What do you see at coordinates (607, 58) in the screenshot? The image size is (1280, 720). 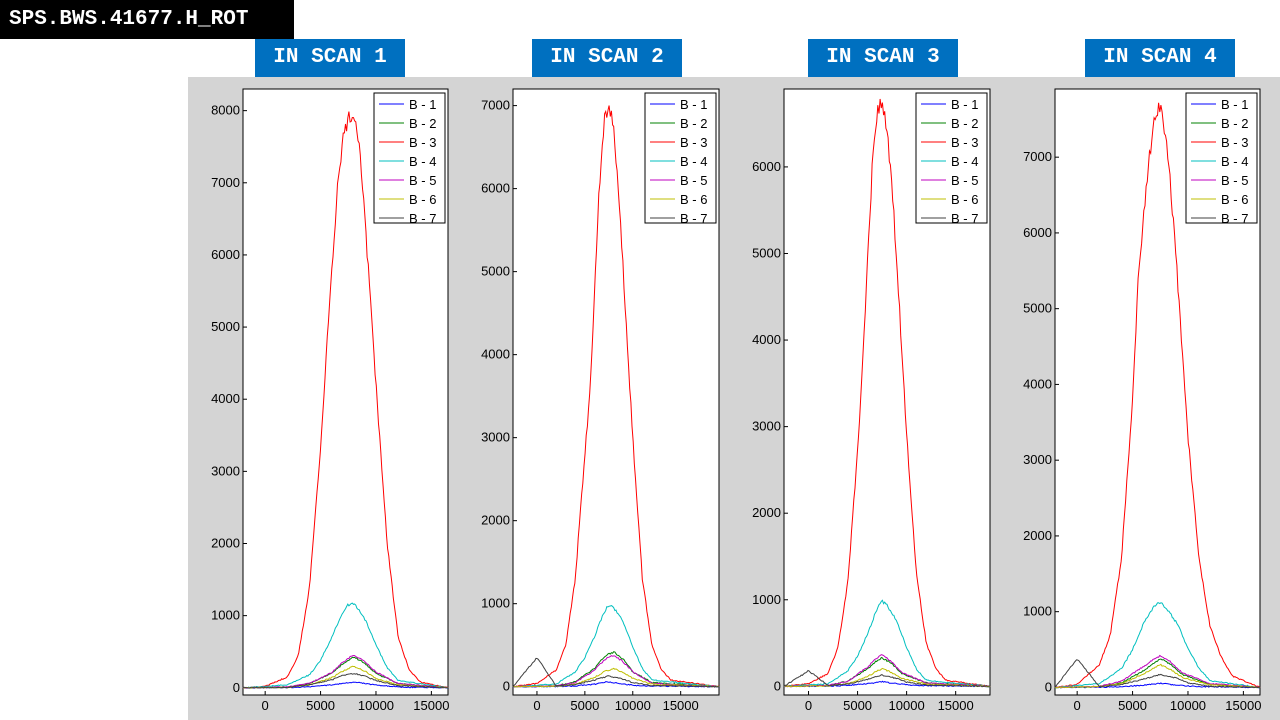 I see `scan-2-label: IN SCAN 2` at bounding box center [607, 58].